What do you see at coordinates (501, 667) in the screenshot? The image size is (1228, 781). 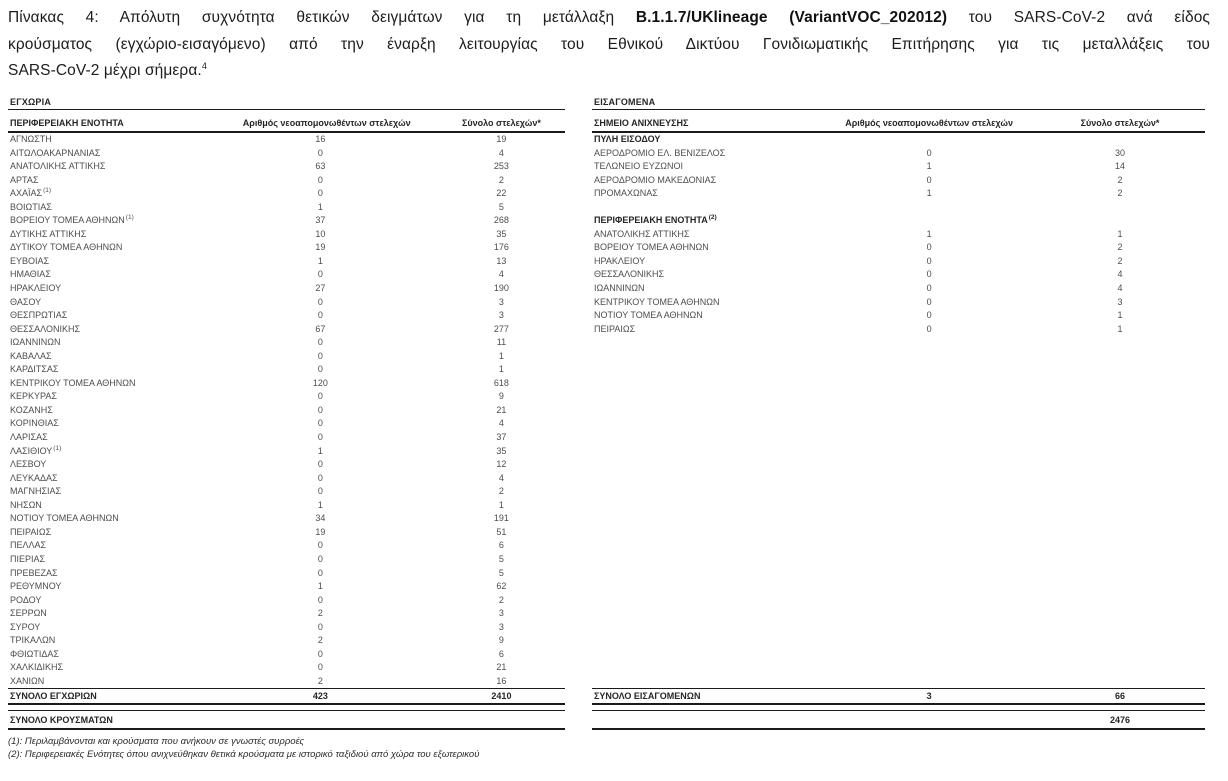 I see `total-isolates-cell: 21` at bounding box center [501, 667].